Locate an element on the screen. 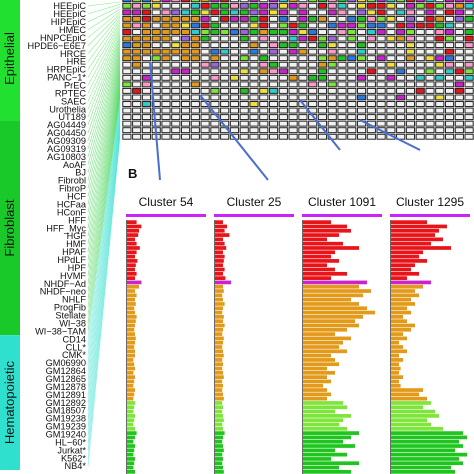 This screenshot has width=474, height=474. group-label-hematopoietic: Hematopoietic is located at coordinates (9, 403).